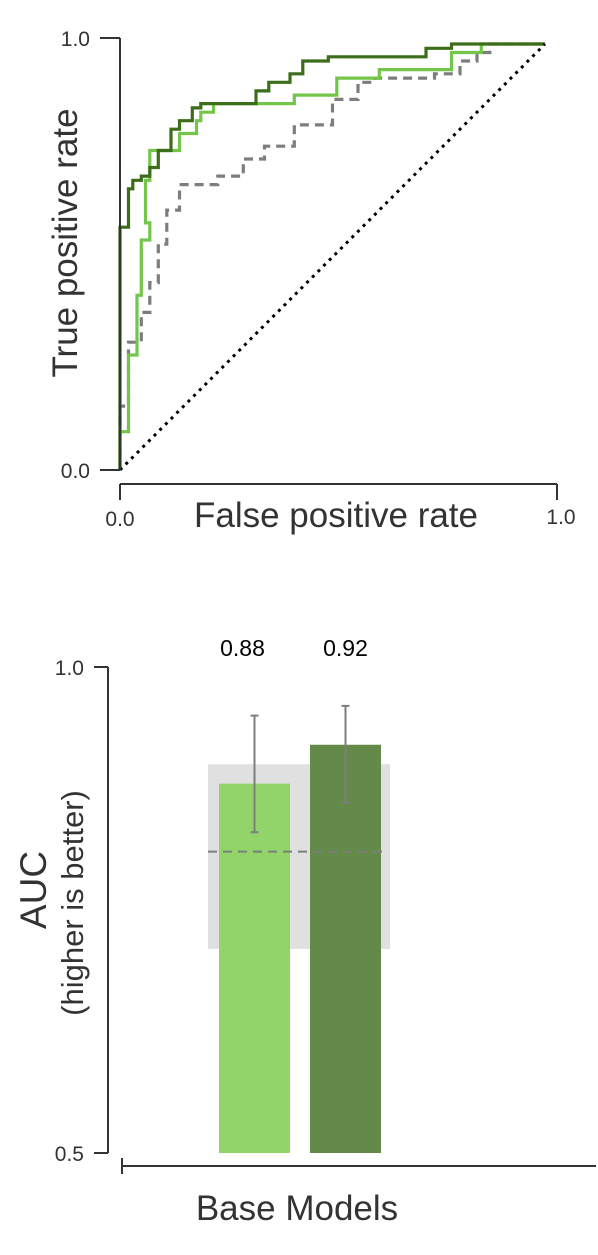 The image size is (598, 1255). What do you see at coordinates (65, 242) in the screenshot?
I see `roc-y-axis-label: True positive rate` at bounding box center [65, 242].